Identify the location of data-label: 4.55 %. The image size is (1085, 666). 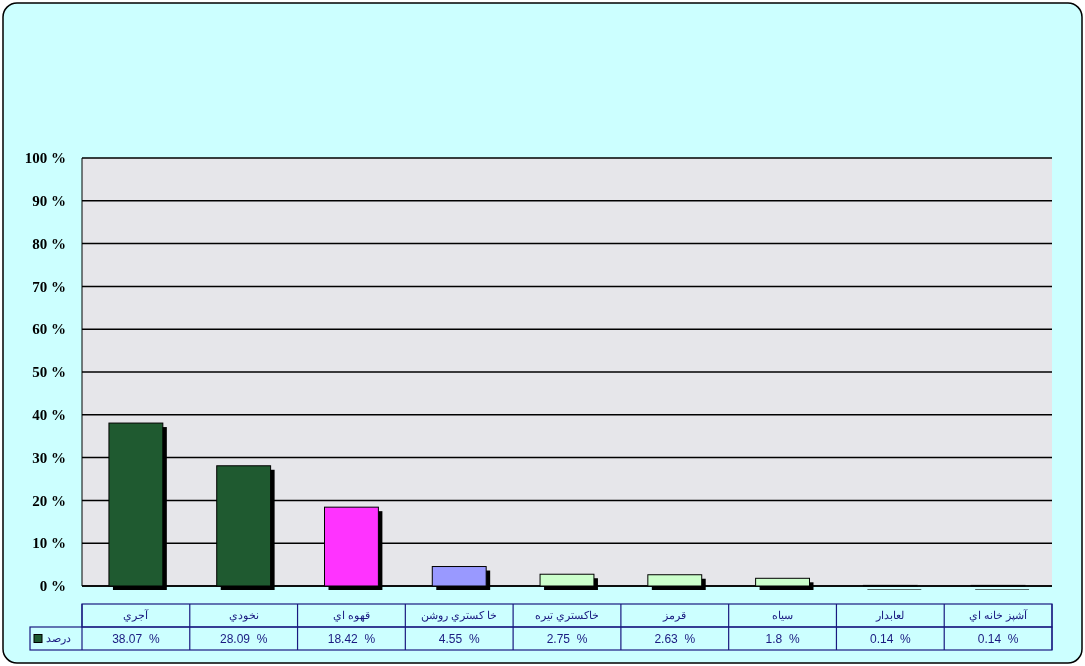
(459, 638).